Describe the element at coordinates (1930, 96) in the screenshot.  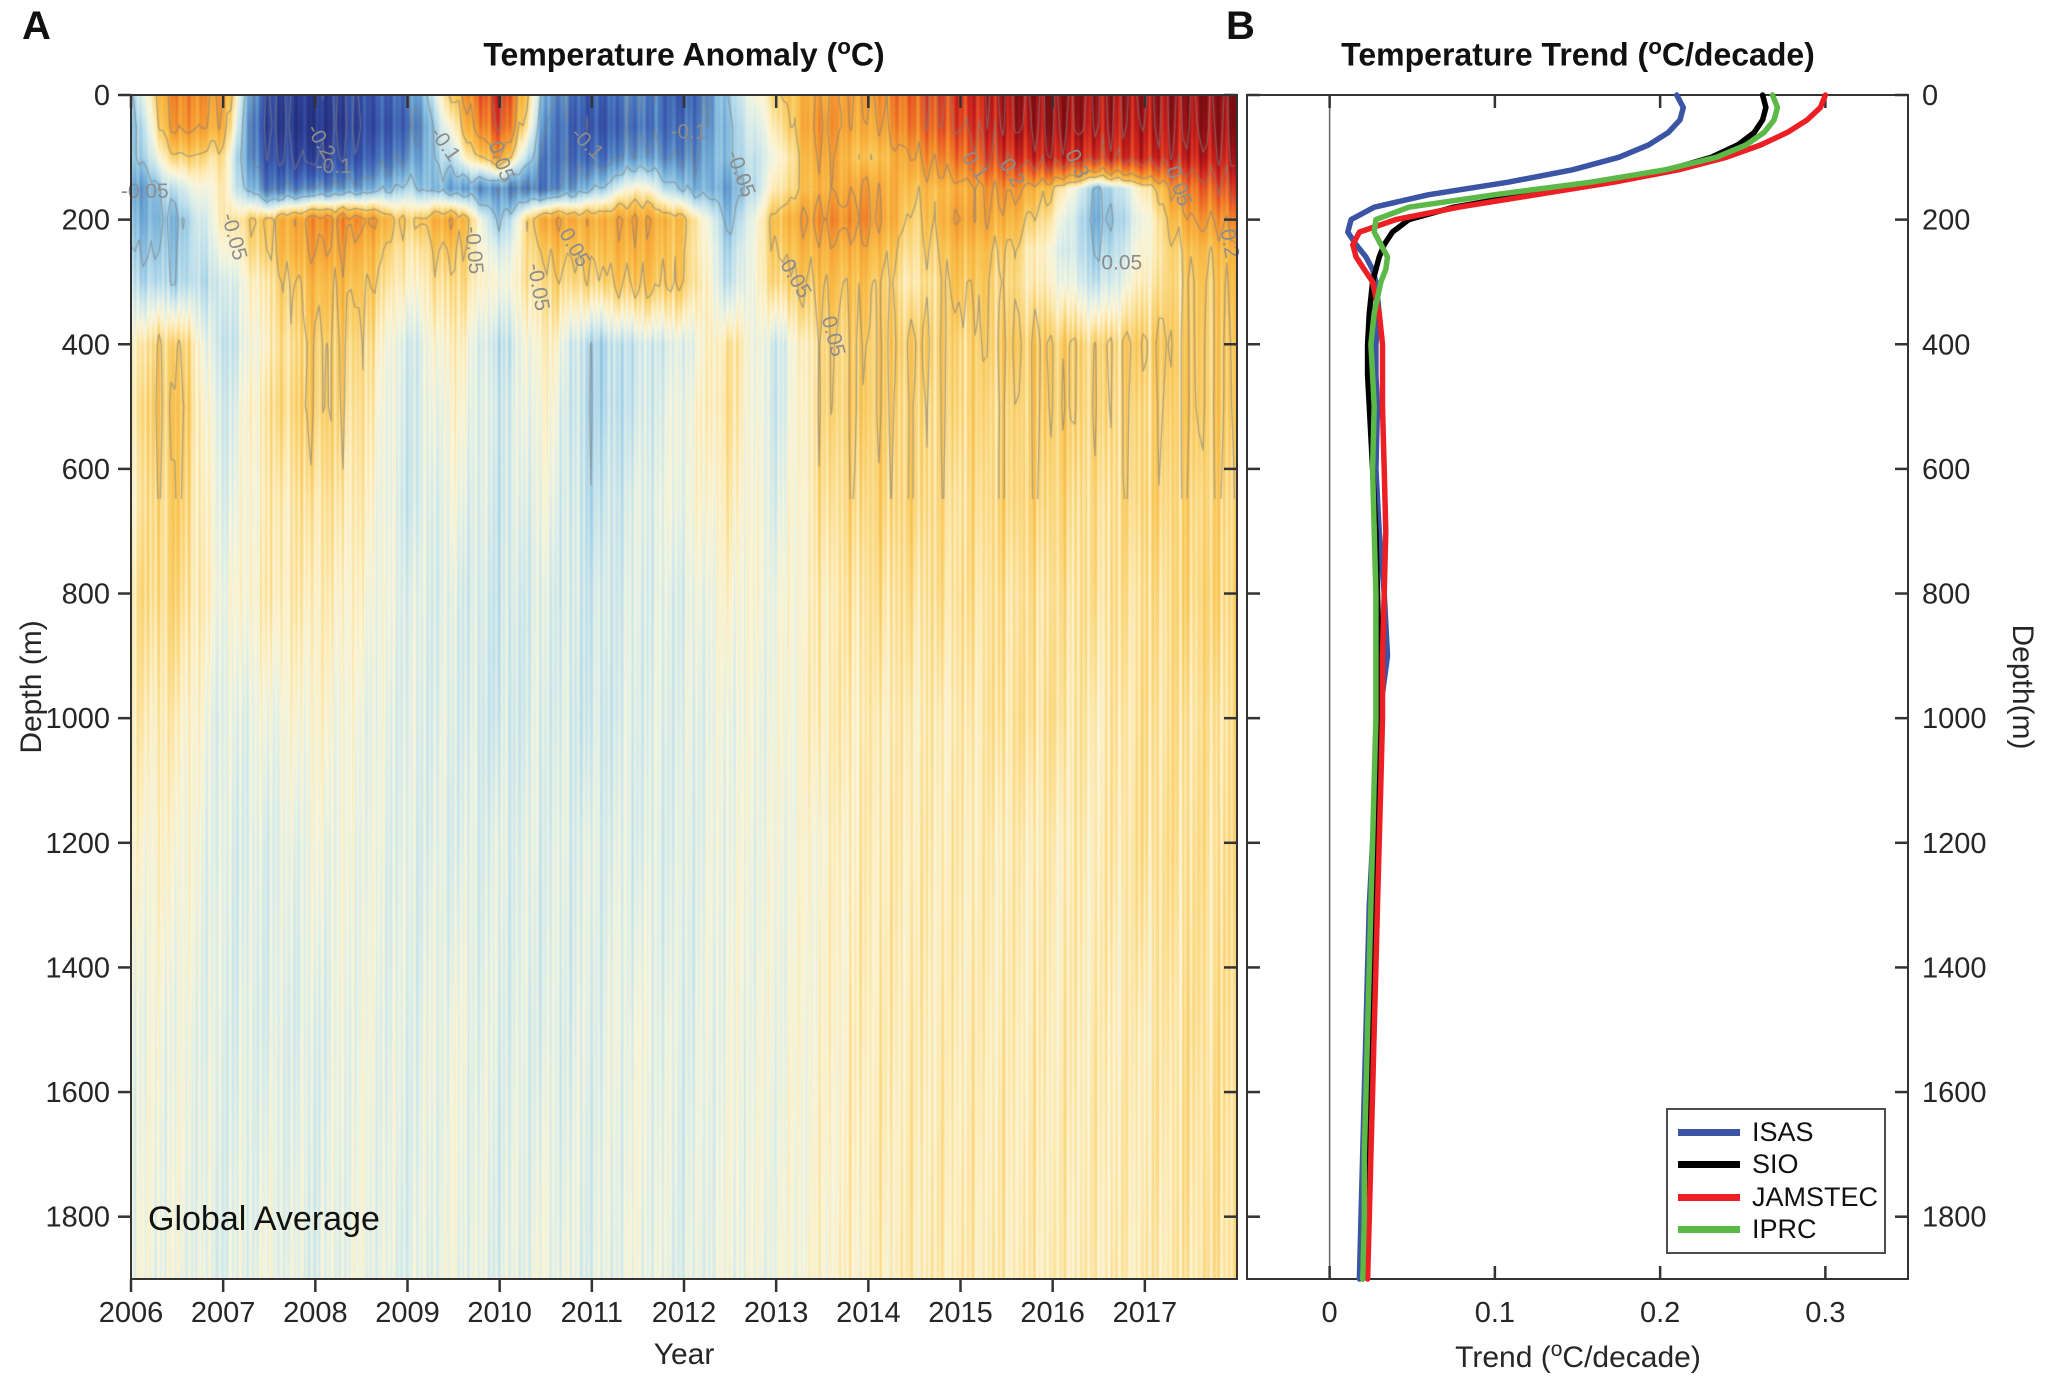
I see `panel-b-ytick-label: 0` at that location.